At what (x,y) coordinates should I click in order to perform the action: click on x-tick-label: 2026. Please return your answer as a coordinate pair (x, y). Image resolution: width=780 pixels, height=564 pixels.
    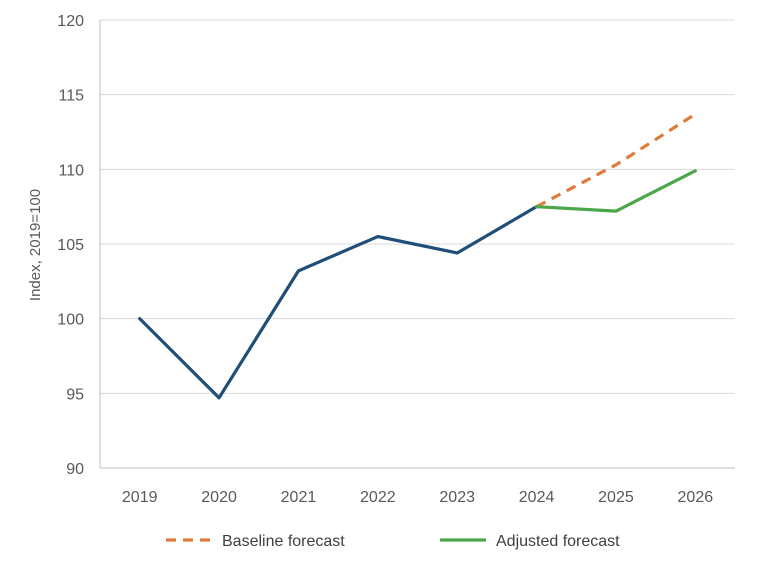
    Looking at the image, I should click on (696, 497).